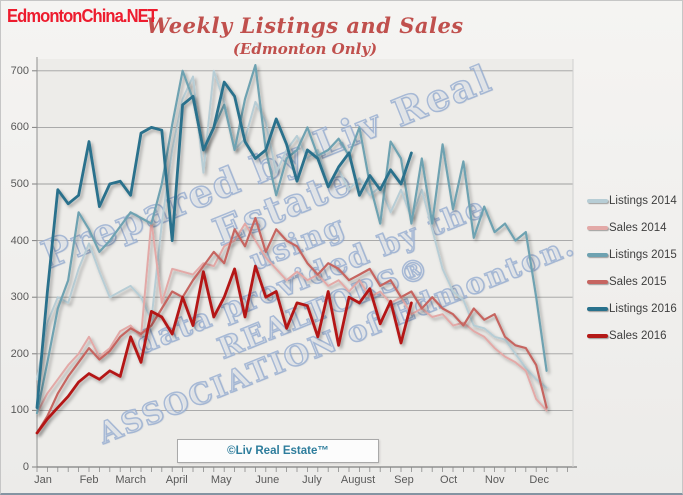 The height and width of the screenshot is (495, 683). What do you see at coordinates (638, 227) in the screenshot?
I see `legend-label: Sales 2014` at bounding box center [638, 227].